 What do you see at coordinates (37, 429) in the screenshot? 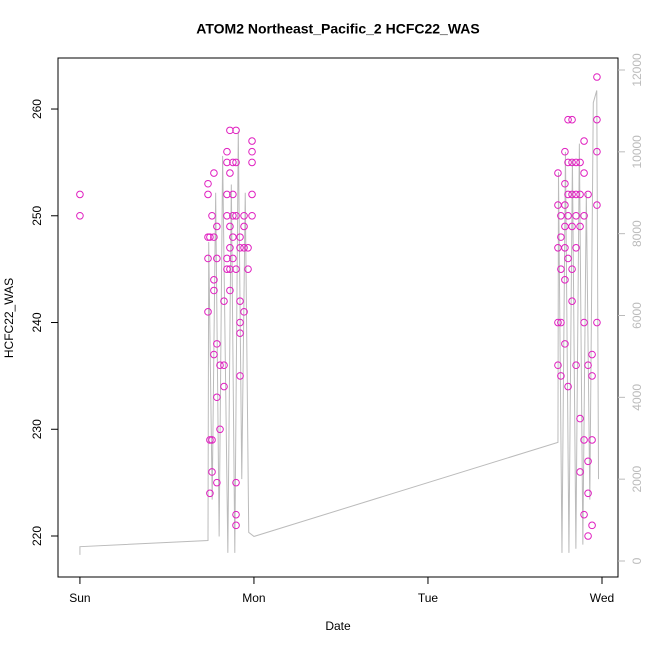
I see `y-tick-label: 230` at bounding box center [37, 429].